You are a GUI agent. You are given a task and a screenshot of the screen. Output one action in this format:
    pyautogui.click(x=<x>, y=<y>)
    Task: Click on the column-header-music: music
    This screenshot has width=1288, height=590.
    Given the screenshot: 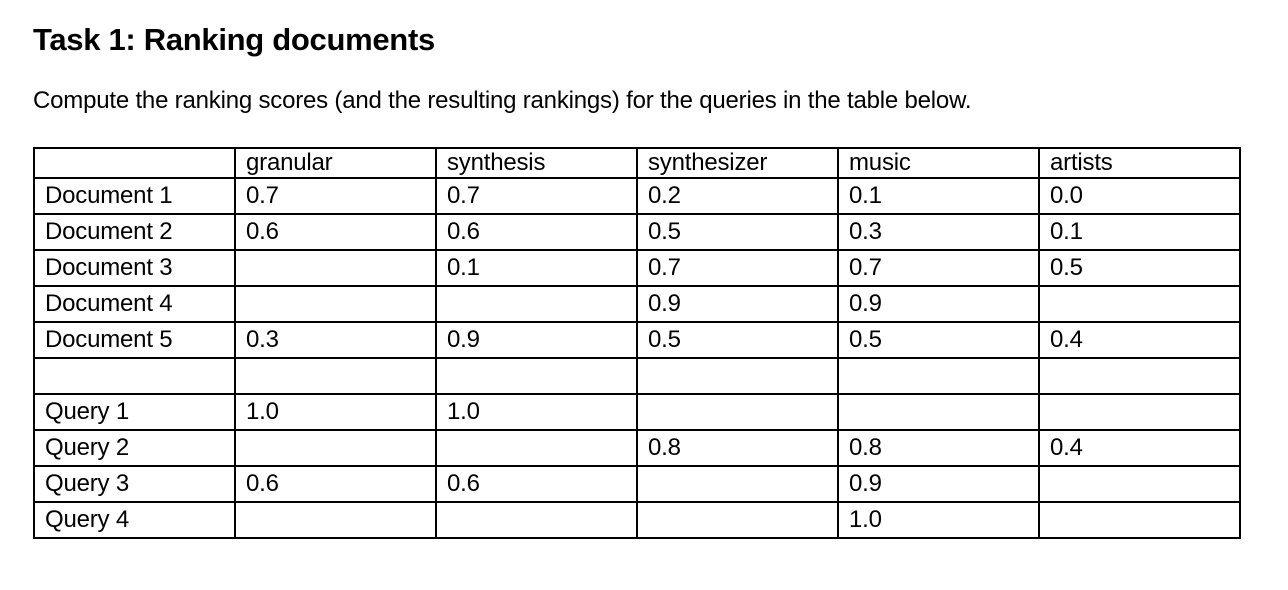 What is the action you would take?
    pyautogui.click(x=938, y=163)
    